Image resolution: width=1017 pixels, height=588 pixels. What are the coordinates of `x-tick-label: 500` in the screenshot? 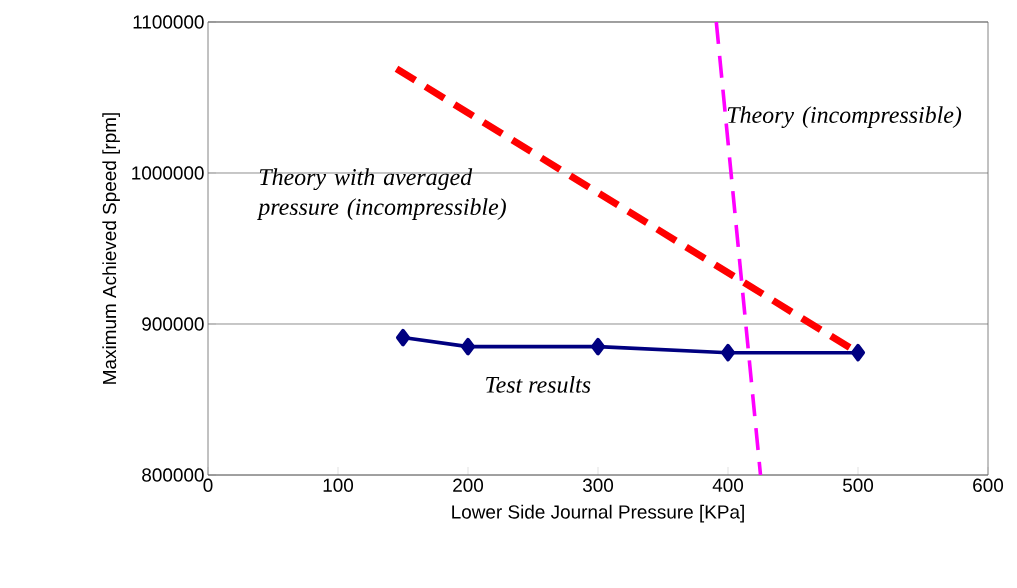 It's located at (858, 485).